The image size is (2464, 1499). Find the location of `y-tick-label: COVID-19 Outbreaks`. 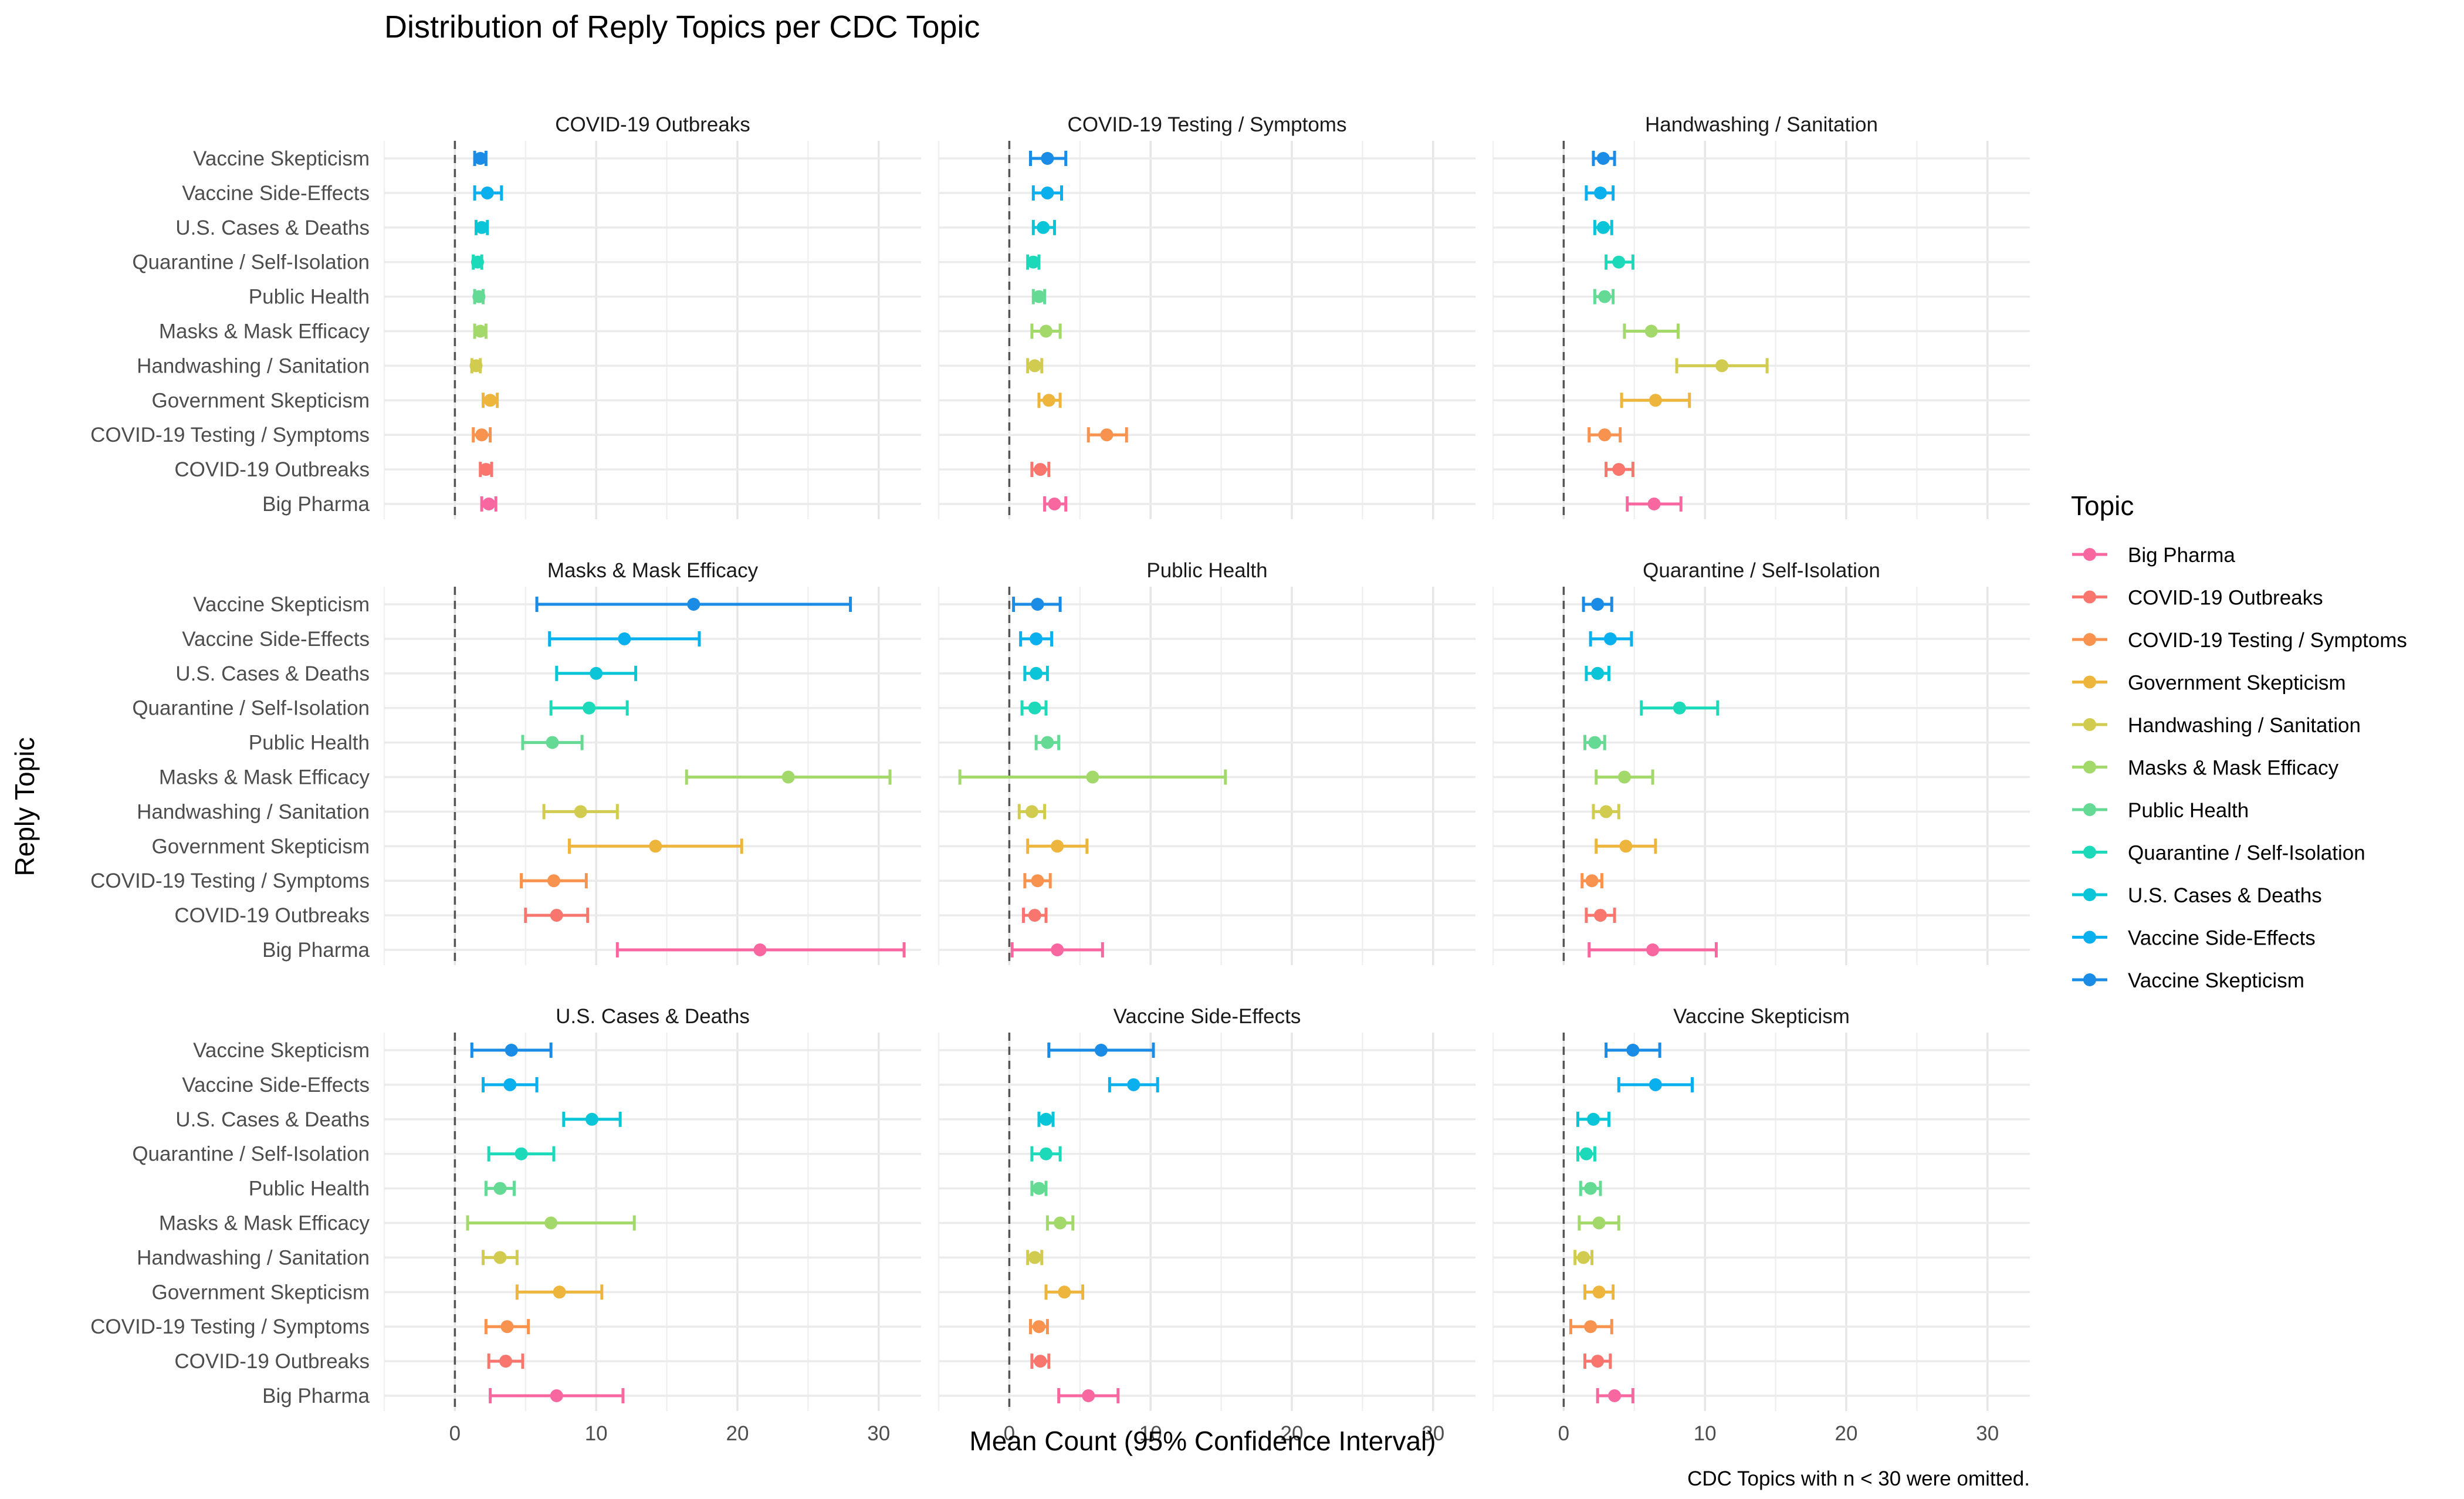

y-tick-label: COVID-19 Outbreaks is located at coordinates (272, 469).